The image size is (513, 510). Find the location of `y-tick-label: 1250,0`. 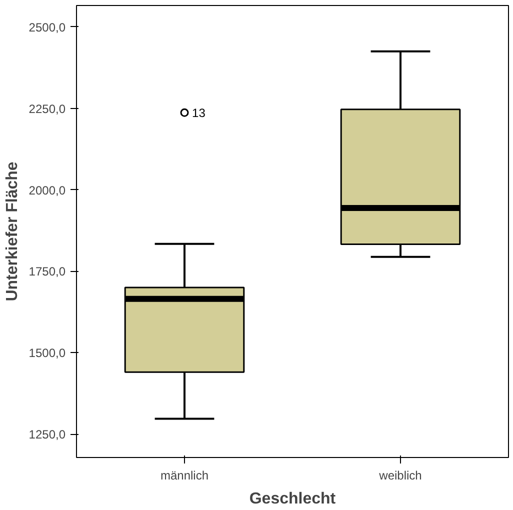

y-tick-label: 1250,0 is located at coordinates (47, 435).